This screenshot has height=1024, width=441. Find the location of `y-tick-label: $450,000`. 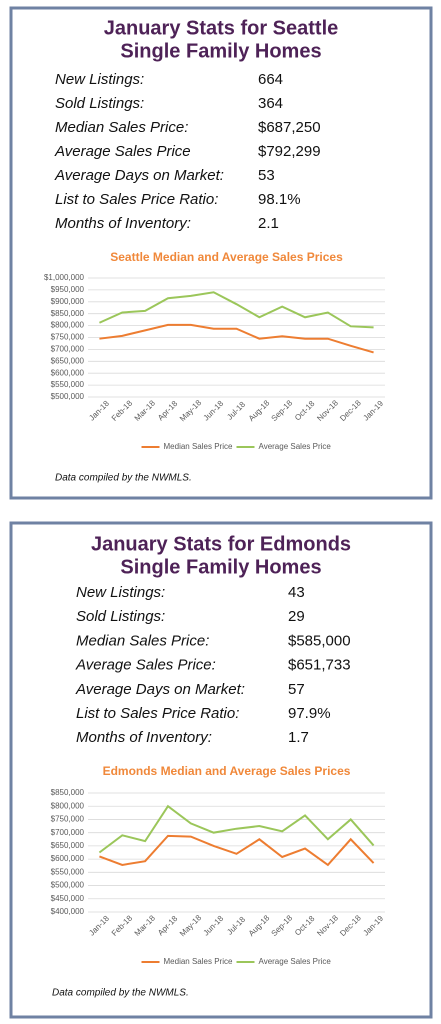

y-tick-label: $450,000 is located at coordinates (68, 898).